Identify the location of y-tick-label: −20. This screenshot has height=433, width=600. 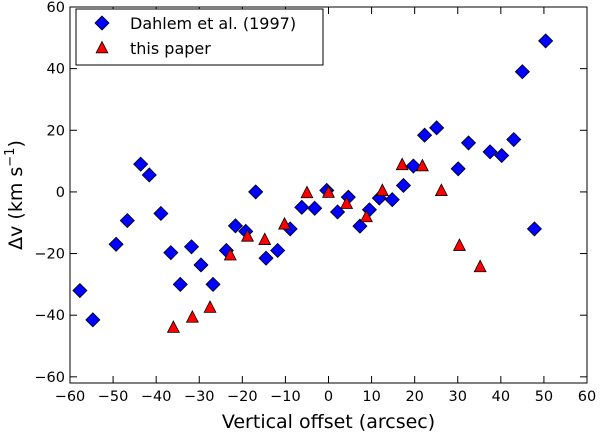
(49, 255).